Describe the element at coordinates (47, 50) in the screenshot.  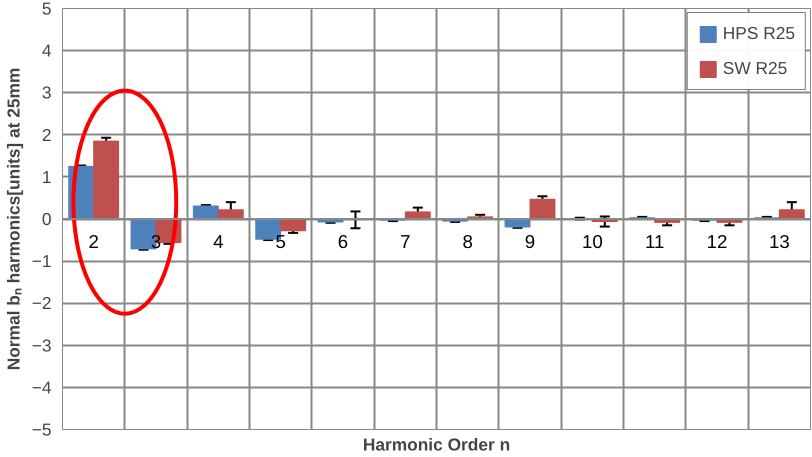
I see `y-tick-label: 4` at that location.